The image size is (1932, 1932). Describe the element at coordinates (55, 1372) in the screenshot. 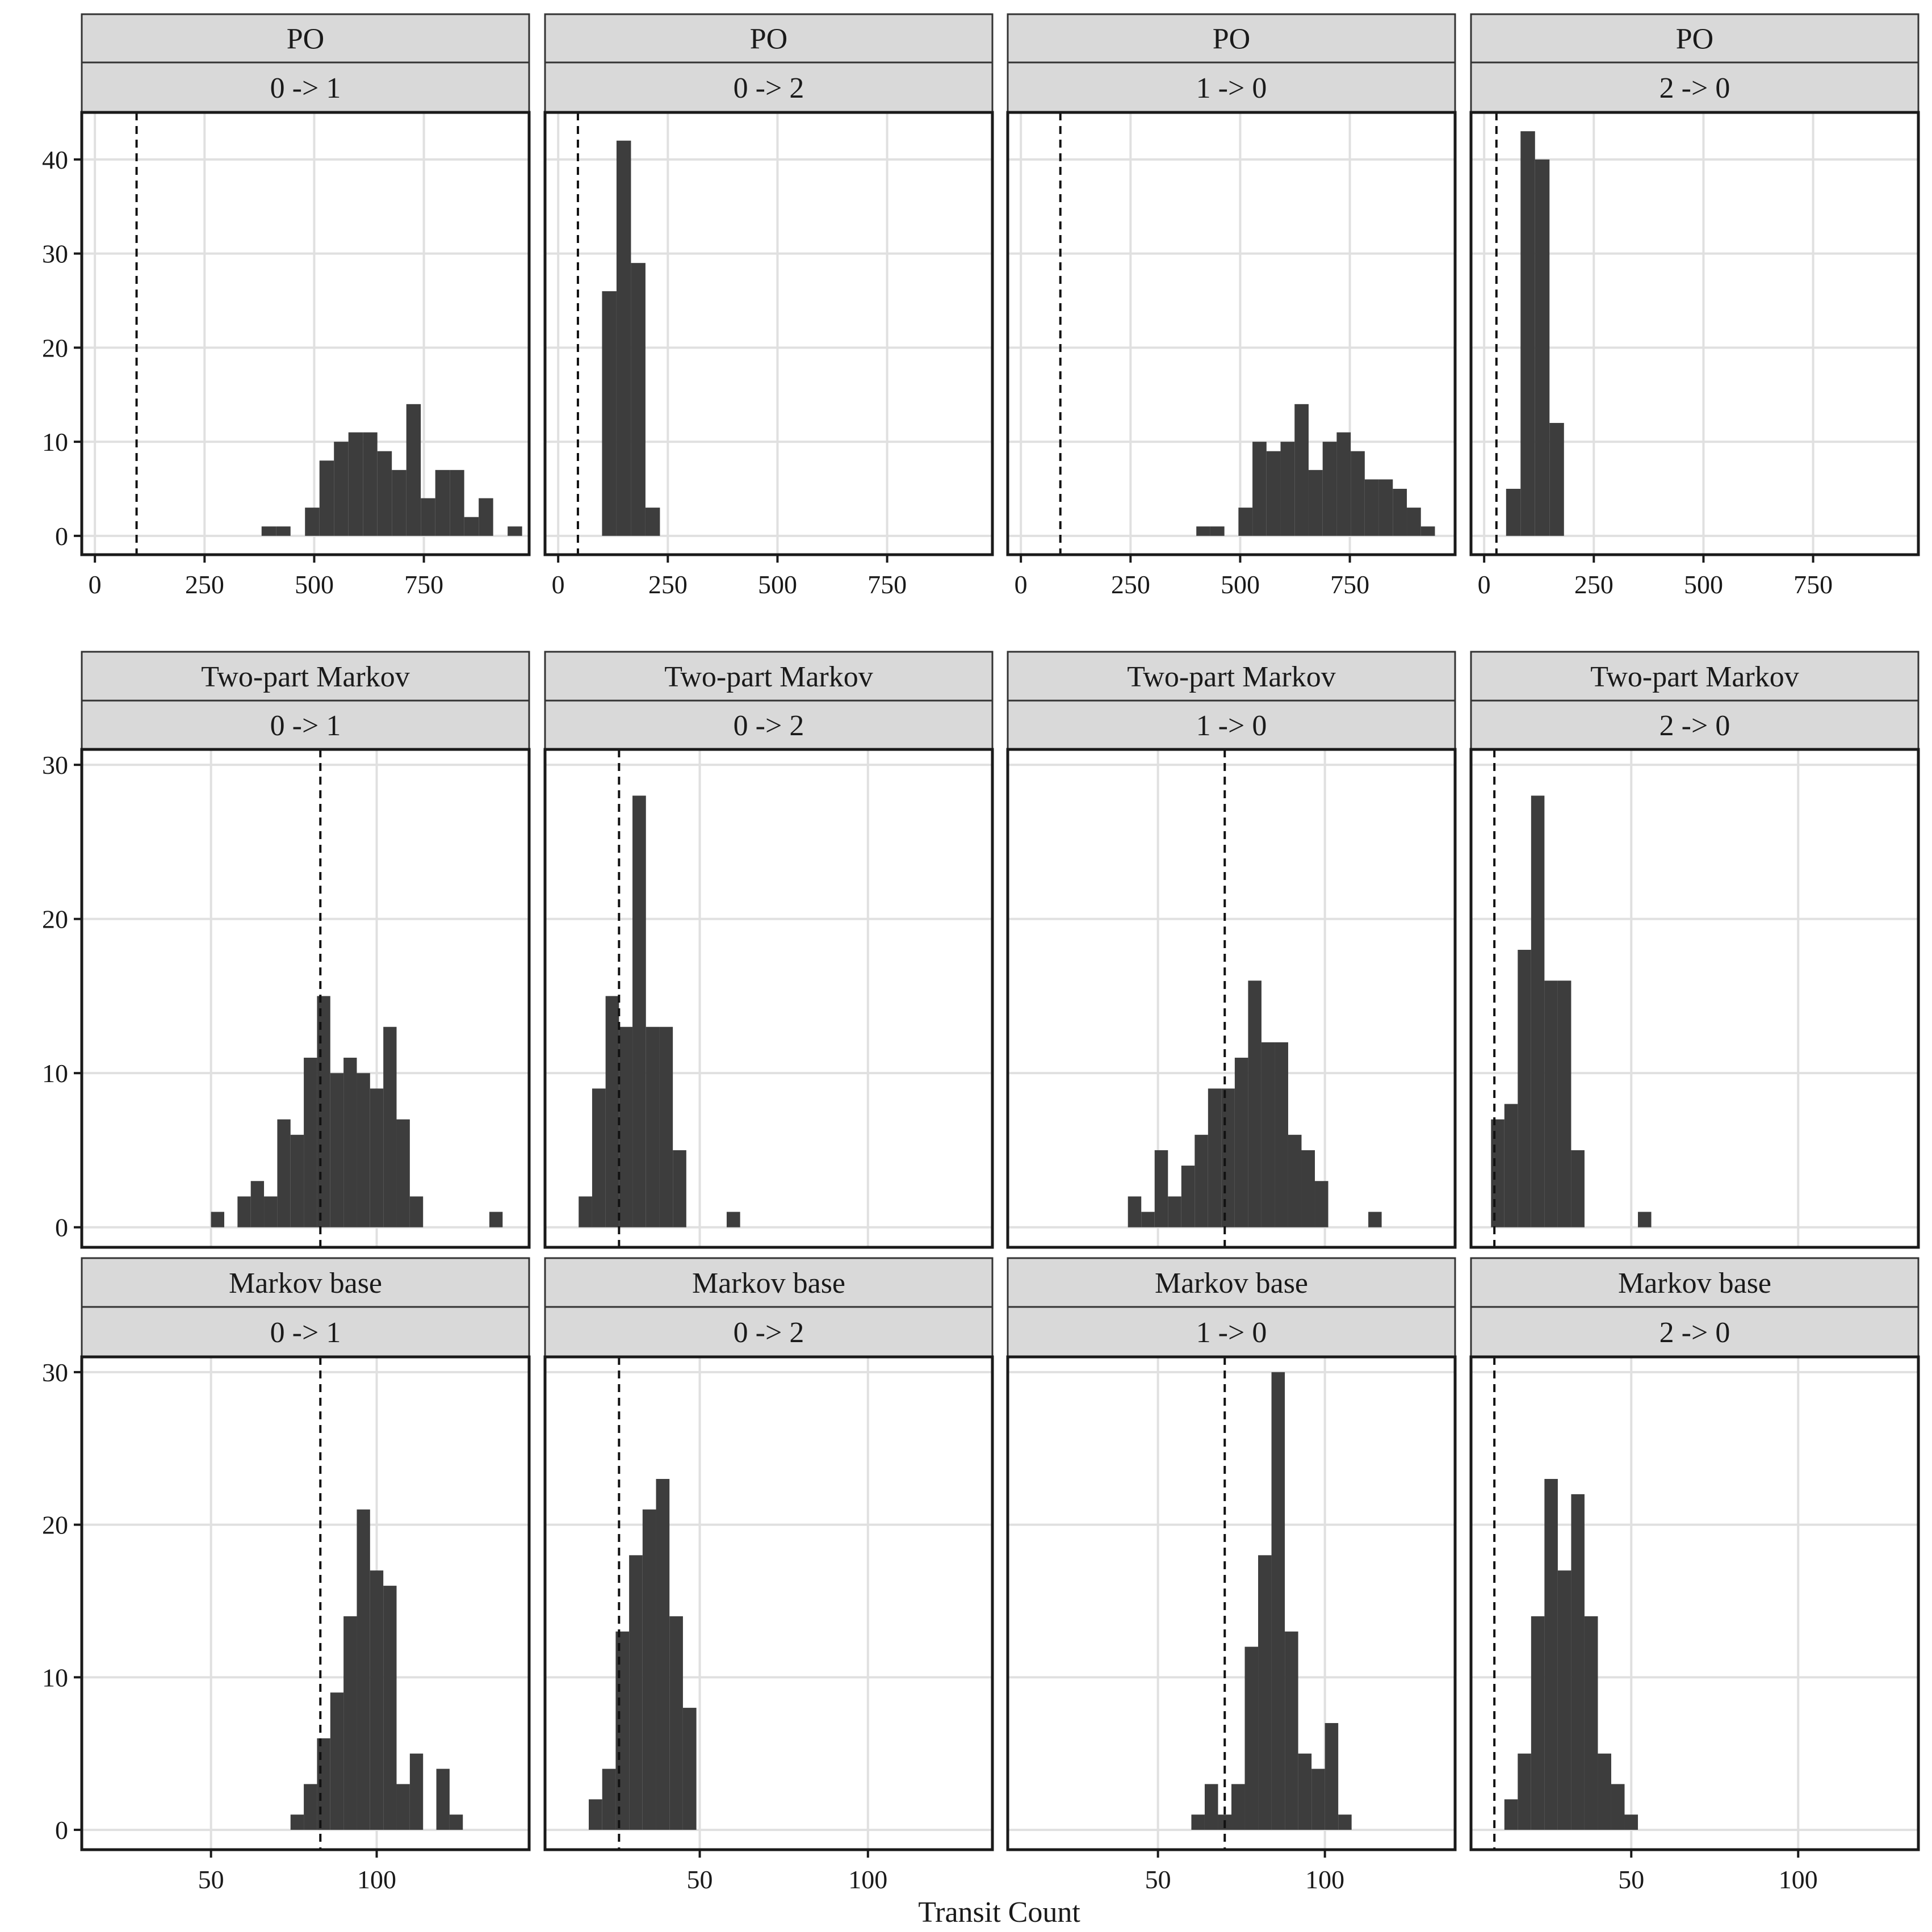

I see `y-tick-label: 30` at that location.